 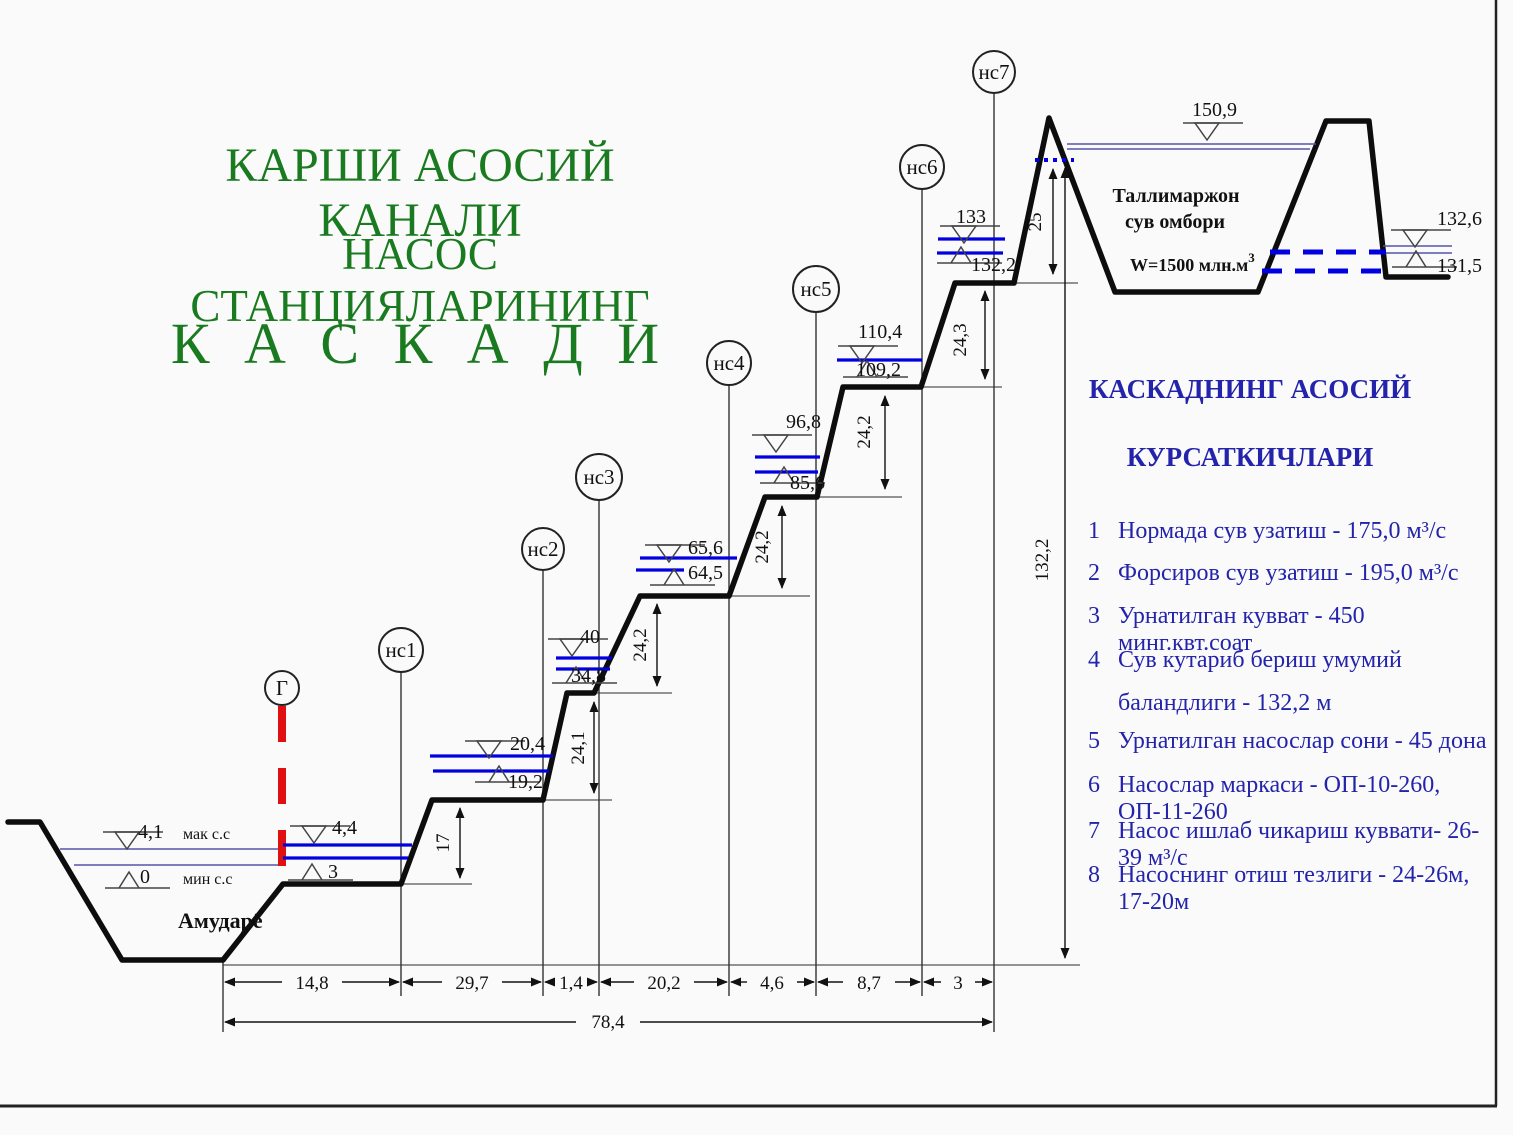 I want to click on s5-upper-level: 110,4, so click(x=880, y=332).